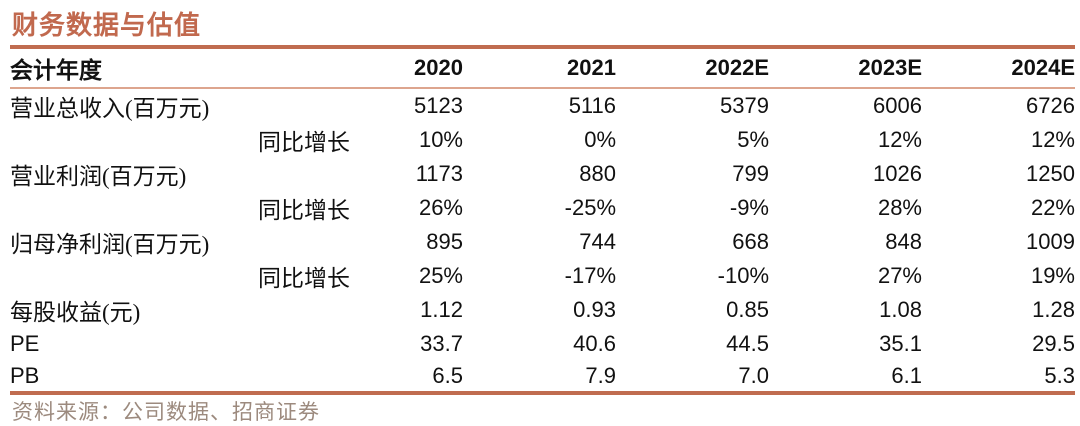 The image size is (1080, 426). What do you see at coordinates (542, 140) in the screenshot?
I see `table-row: 同比增长 10% 0% 5% 12% 12%` at bounding box center [542, 140].